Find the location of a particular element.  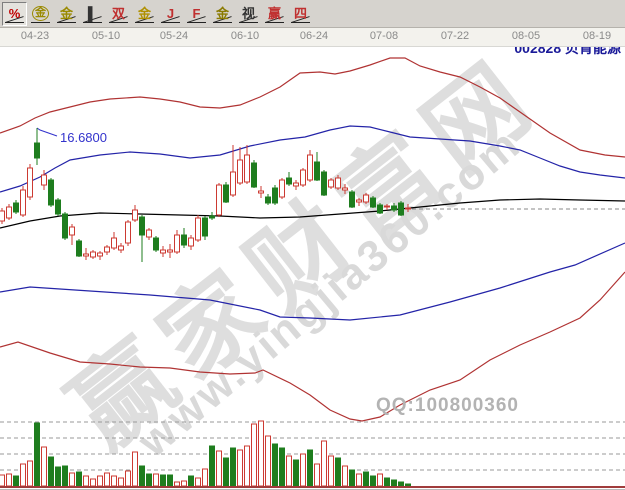

gold-circle-indicator-icon: 金 is located at coordinates (40, 13).